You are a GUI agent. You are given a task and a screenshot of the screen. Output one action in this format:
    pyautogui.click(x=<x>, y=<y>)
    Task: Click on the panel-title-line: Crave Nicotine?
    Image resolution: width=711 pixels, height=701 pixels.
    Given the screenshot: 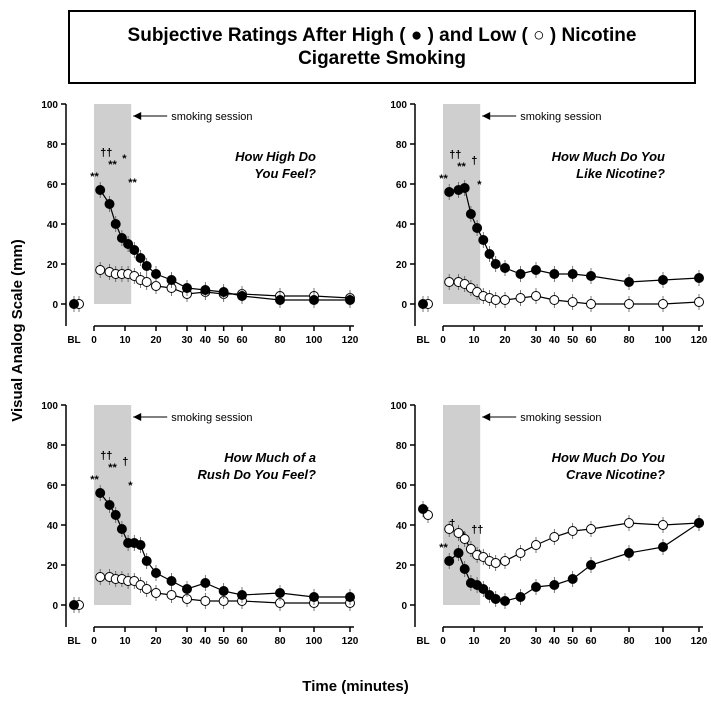 What is the action you would take?
    pyautogui.click(x=615, y=474)
    